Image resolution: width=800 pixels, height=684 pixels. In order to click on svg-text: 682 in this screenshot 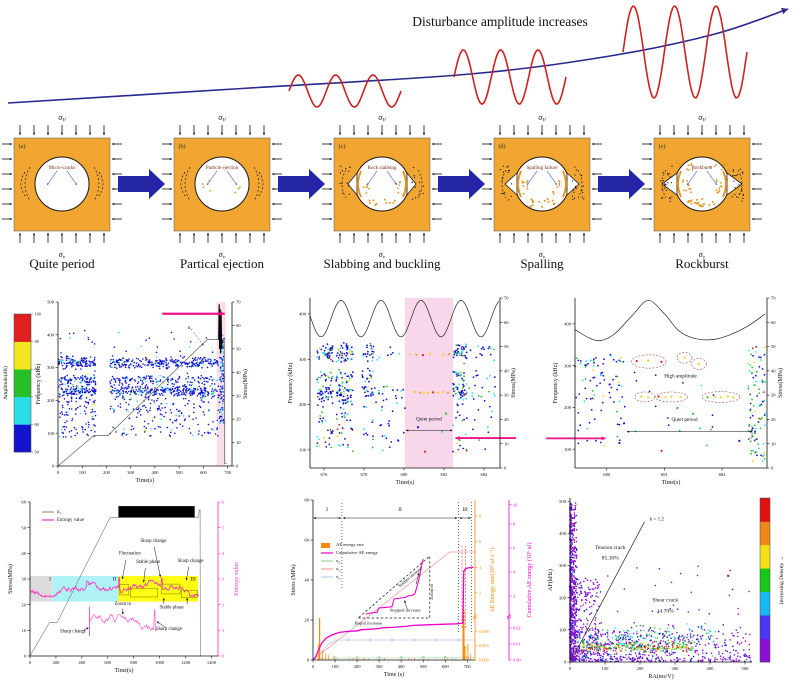, I will do `click(723, 474)`.